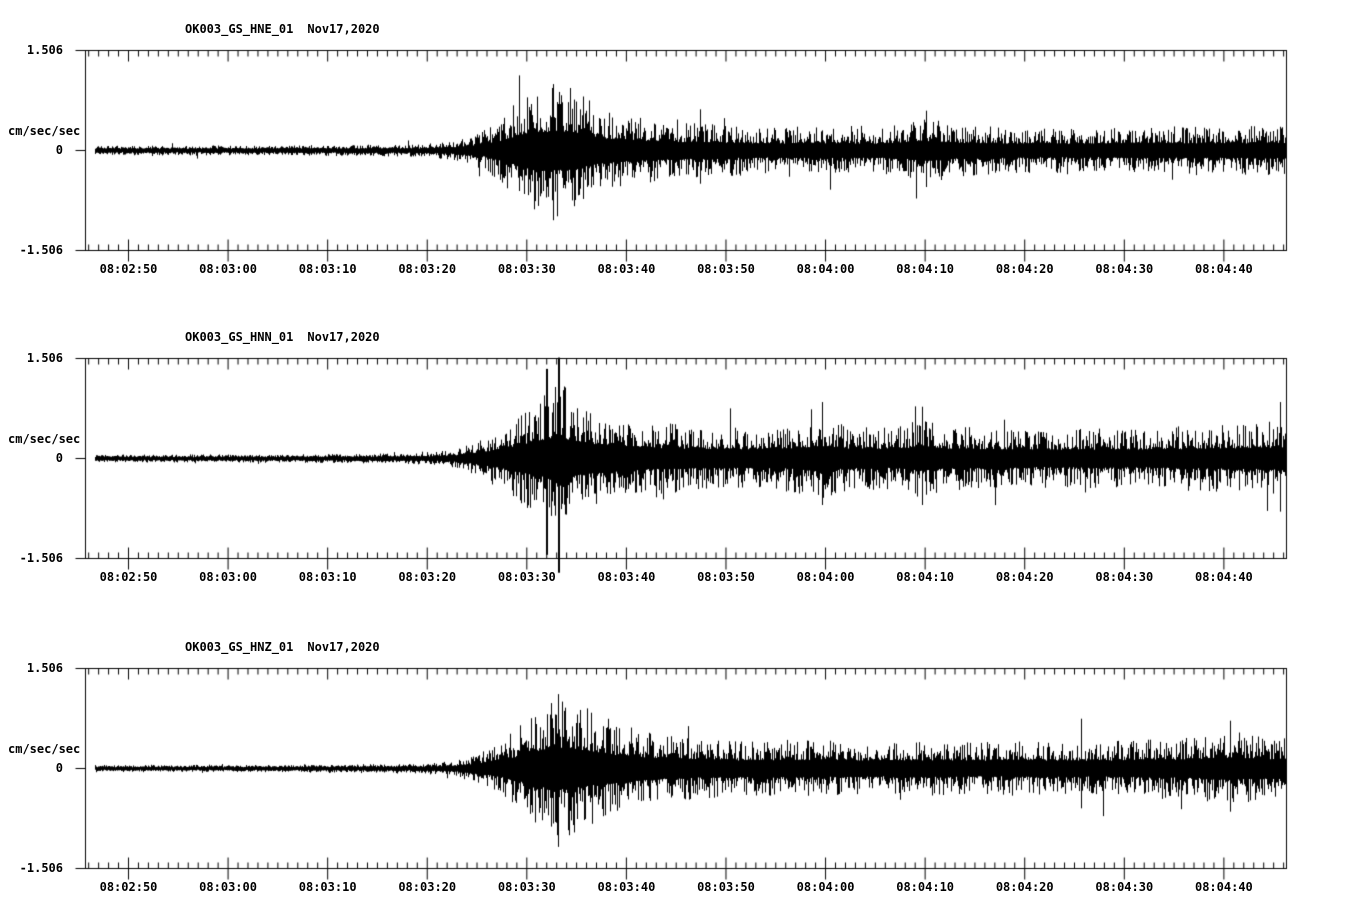 Image resolution: width=1358 pixels, height=924 pixels. I want to click on channel-title-row: OK003_GS_HNE_01 Nov17,2020, so click(282, 29).